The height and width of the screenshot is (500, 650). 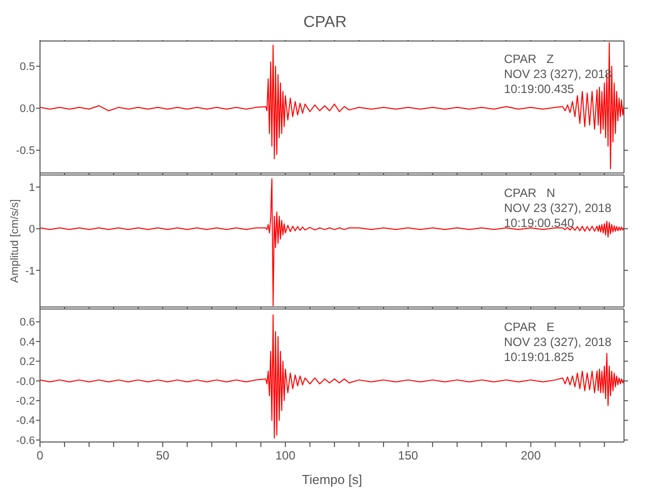 I want to click on y-tick-label: -0.6, so click(x=25, y=440).